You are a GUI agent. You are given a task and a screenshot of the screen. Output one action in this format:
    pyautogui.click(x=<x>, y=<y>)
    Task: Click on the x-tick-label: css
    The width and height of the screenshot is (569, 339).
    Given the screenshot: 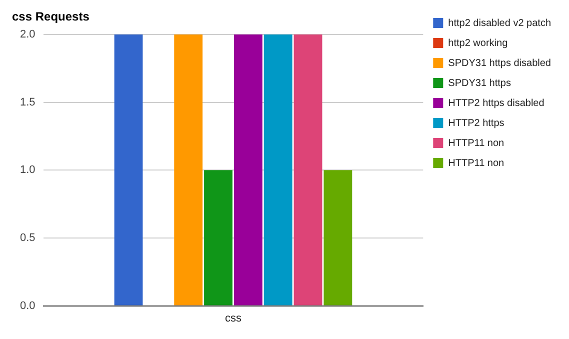 What is the action you would take?
    pyautogui.click(x=233, y=318)
    